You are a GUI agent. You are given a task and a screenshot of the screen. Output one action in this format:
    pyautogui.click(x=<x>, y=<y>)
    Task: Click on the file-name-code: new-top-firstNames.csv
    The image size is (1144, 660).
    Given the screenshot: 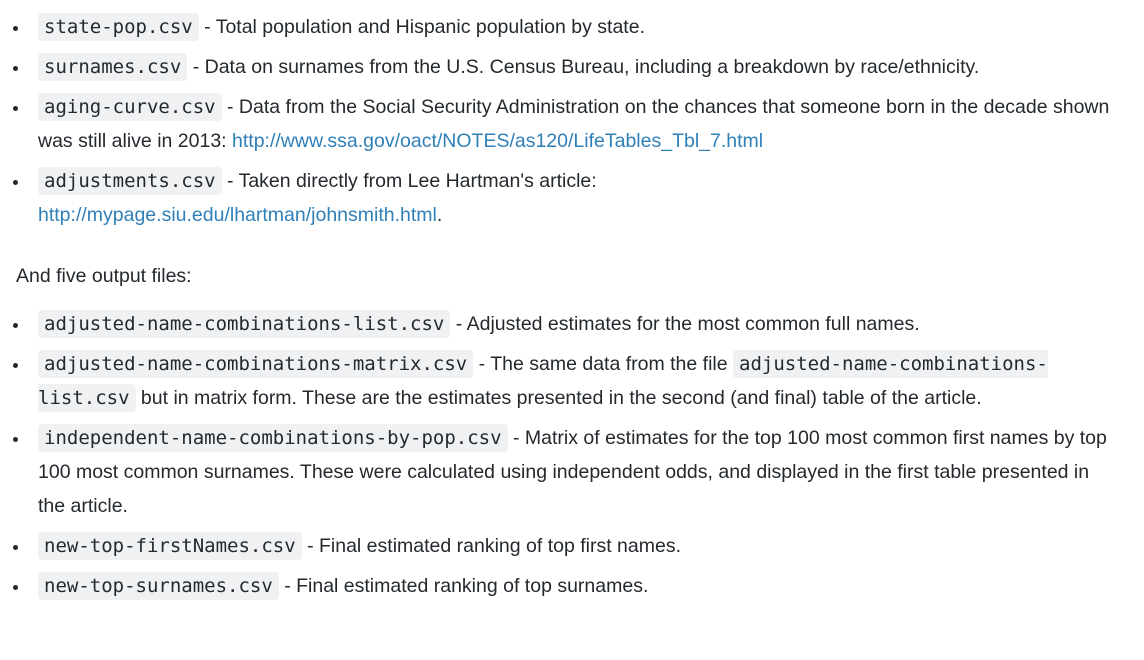 What is the action you would take?
    pyautogui.click(x=170, y=546)
    